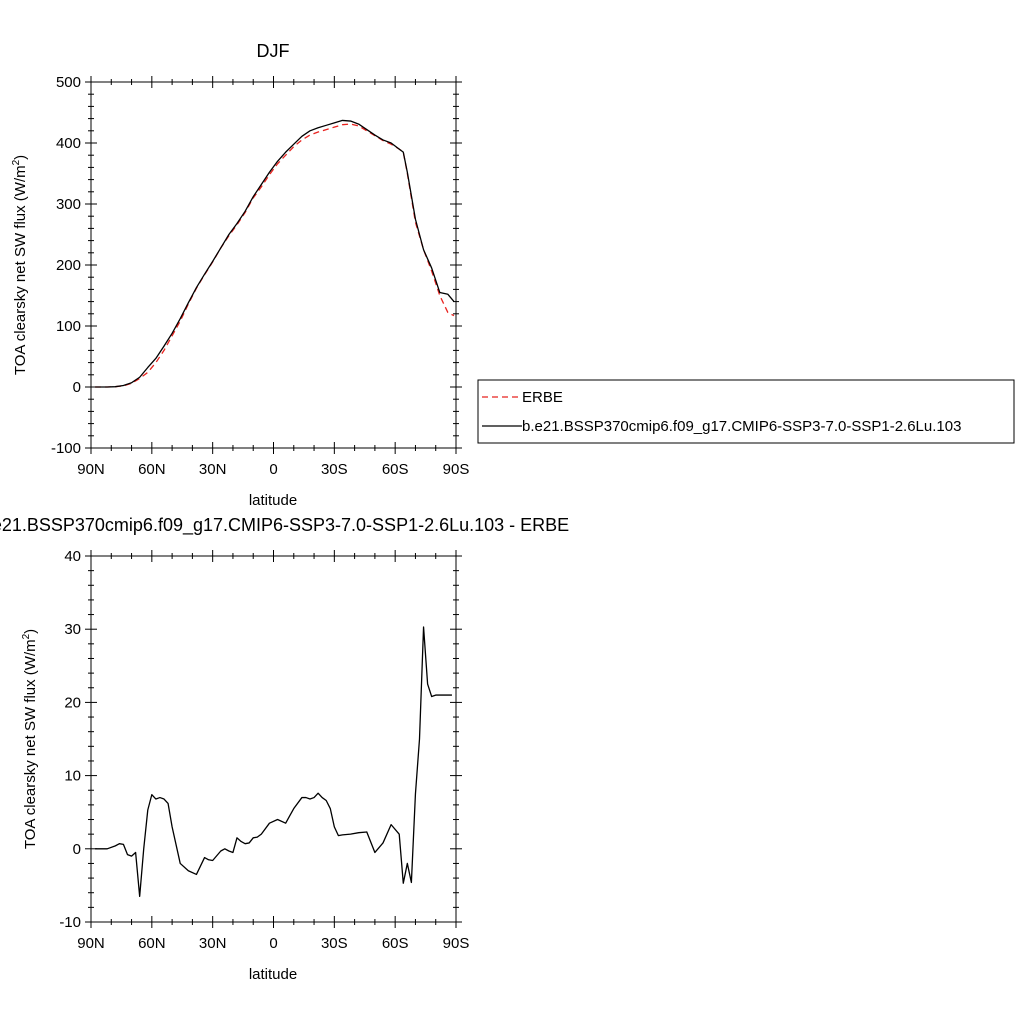  I want to click on bottom-x-tick-label: 30N, so click(213, 943).